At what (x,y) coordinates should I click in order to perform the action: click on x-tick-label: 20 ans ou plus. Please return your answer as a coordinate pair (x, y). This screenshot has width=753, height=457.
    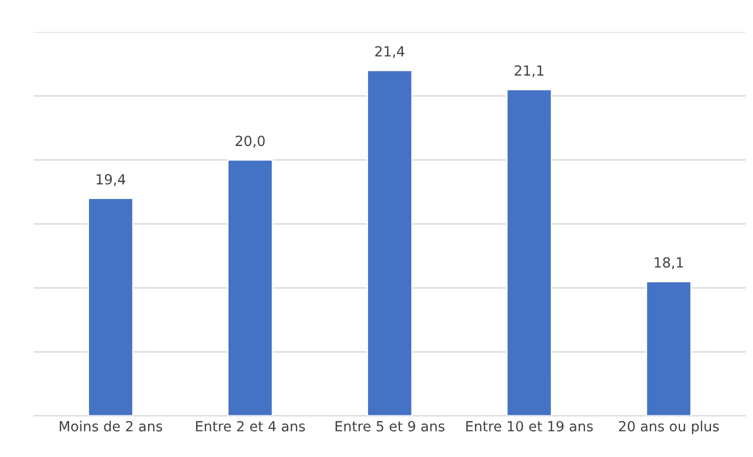
    Looking at the image, I should click on (669, 427).